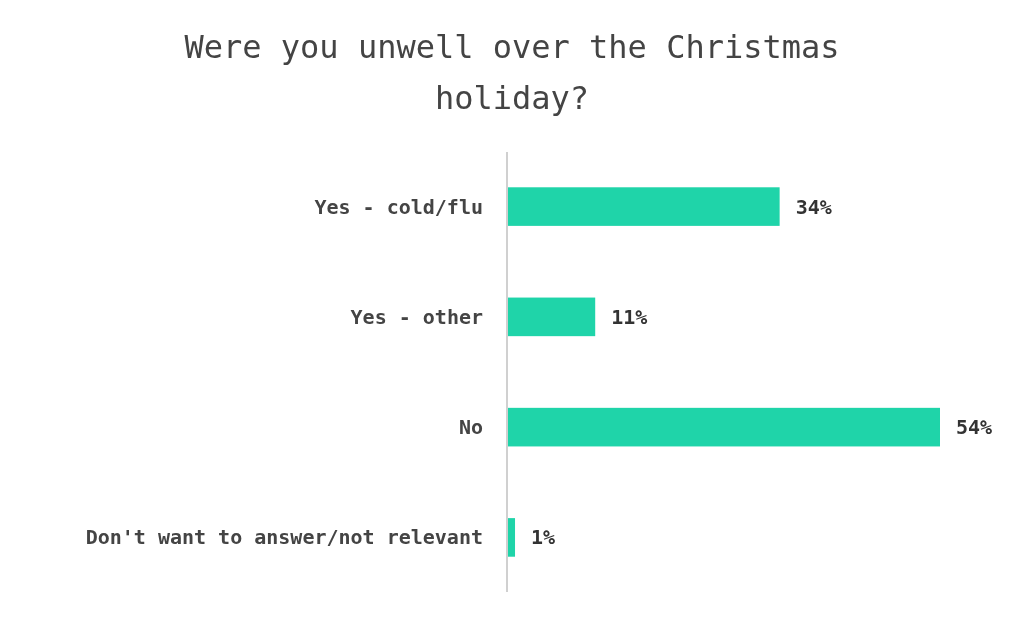 This screenshot has height=625, width=1024. What do you see at coordinates (629, 316) in the screenshot?
I see `data-label: 11%` at bounding box center [629, 316].